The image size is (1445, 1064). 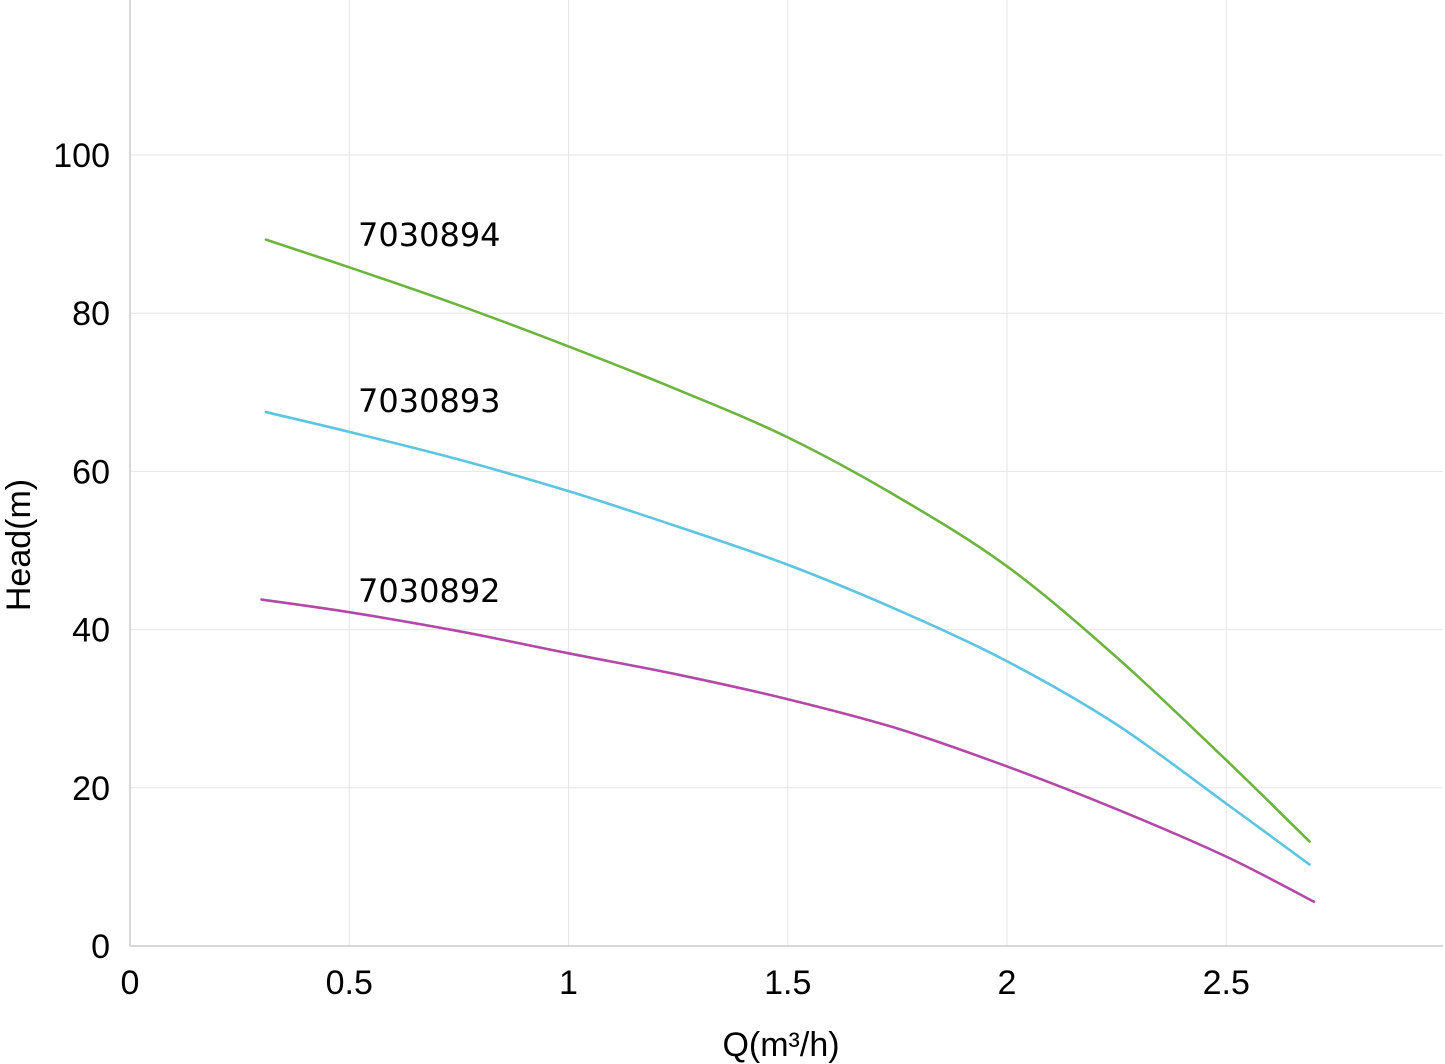 I want to click on series-label-7030893: 7030893, so click(x=429, y=401).